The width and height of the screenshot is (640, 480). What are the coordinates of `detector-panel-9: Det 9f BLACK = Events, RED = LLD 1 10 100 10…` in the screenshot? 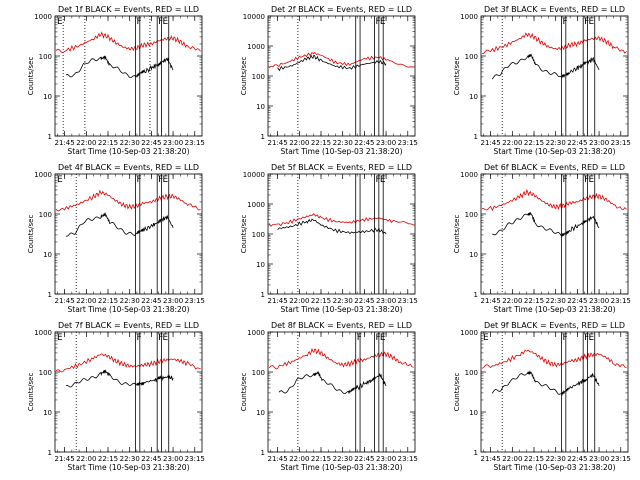 It's located at (542, 396).